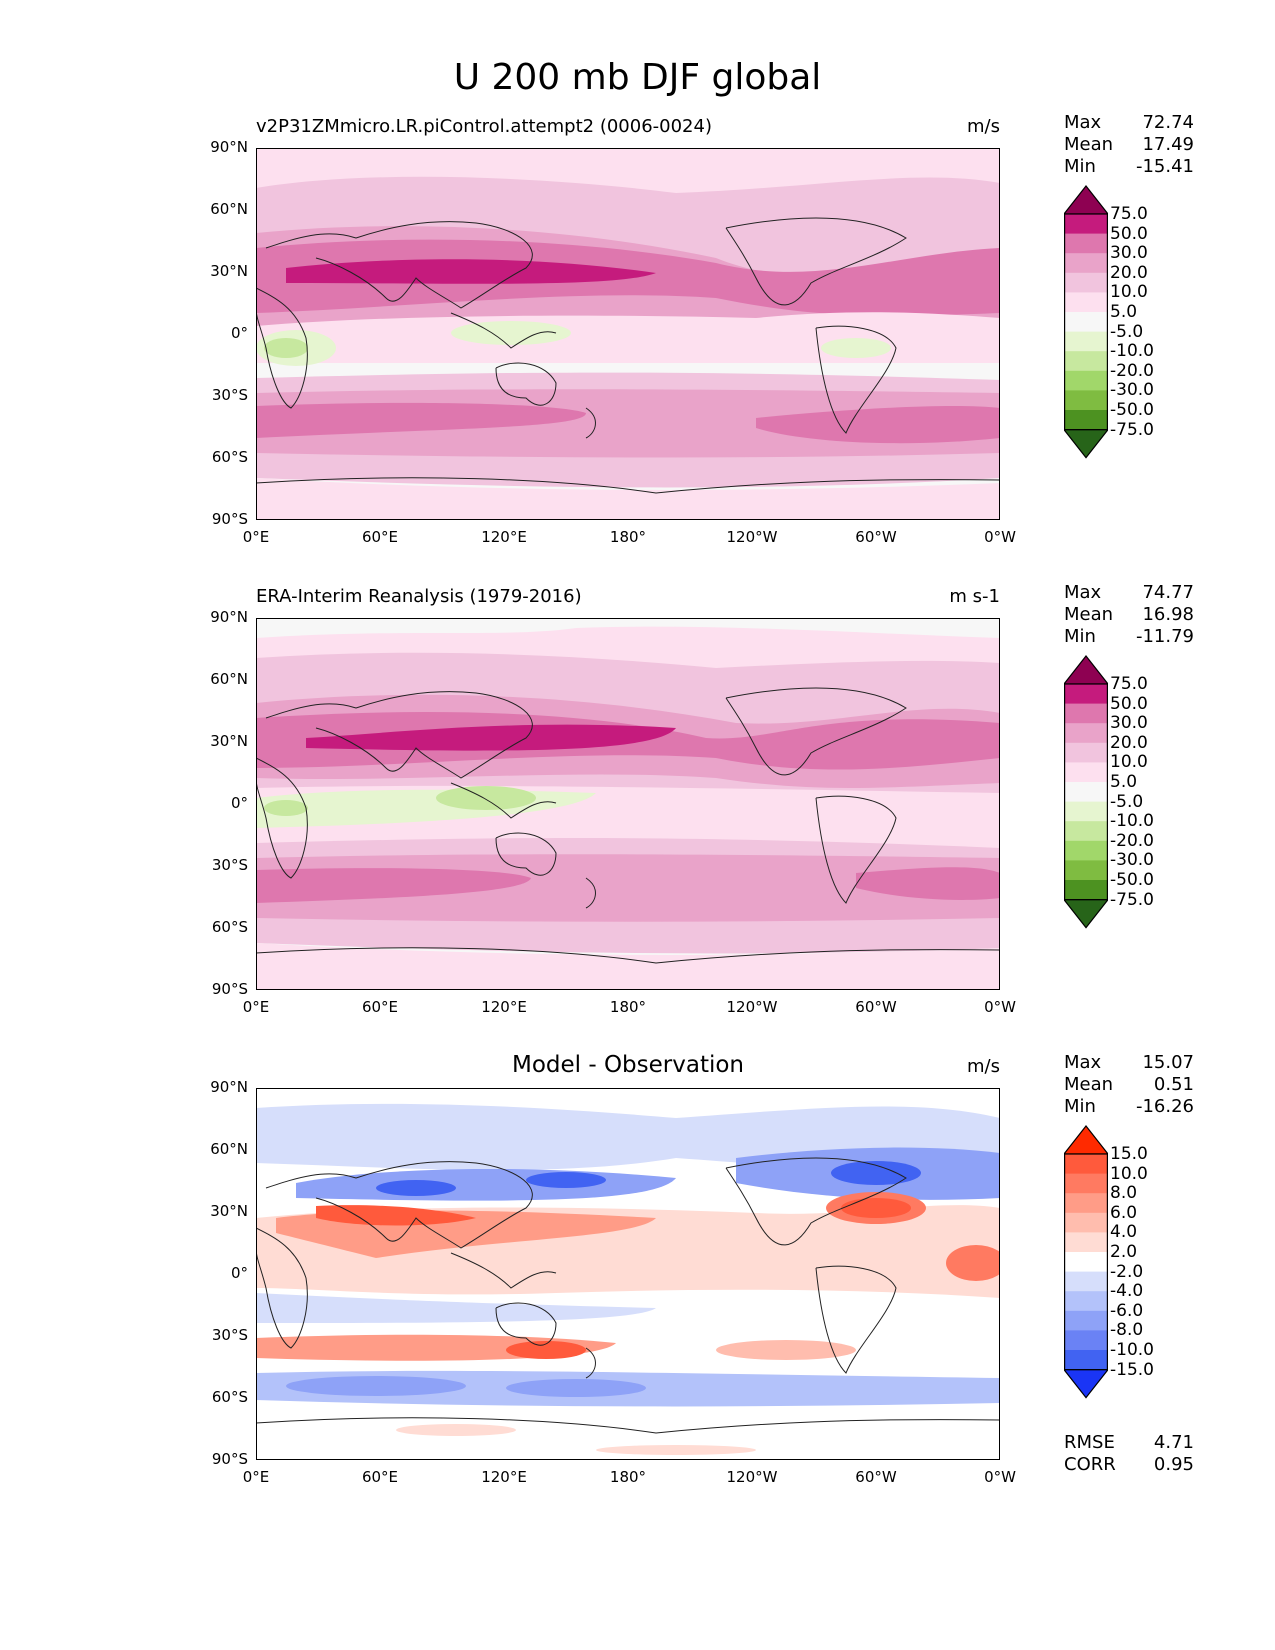  I want to click on colorbar-tick-label: -50.0, so click(1132, 410).